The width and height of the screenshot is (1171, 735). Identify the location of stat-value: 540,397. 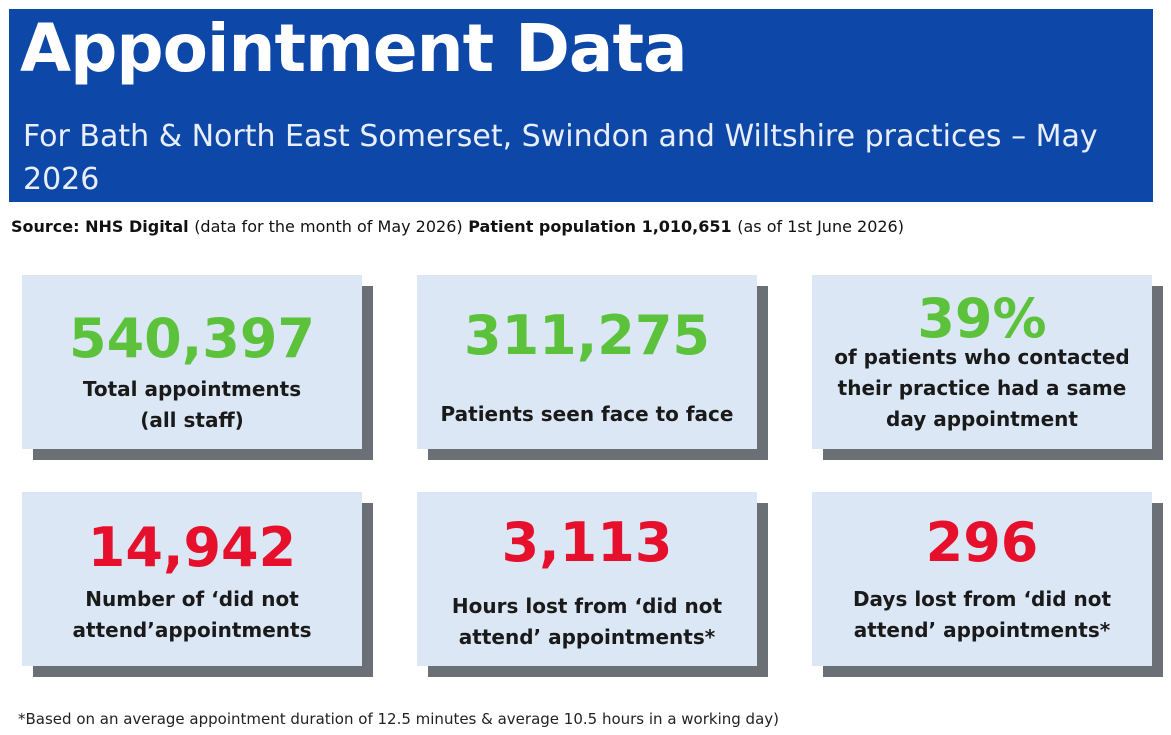
(192, 338).